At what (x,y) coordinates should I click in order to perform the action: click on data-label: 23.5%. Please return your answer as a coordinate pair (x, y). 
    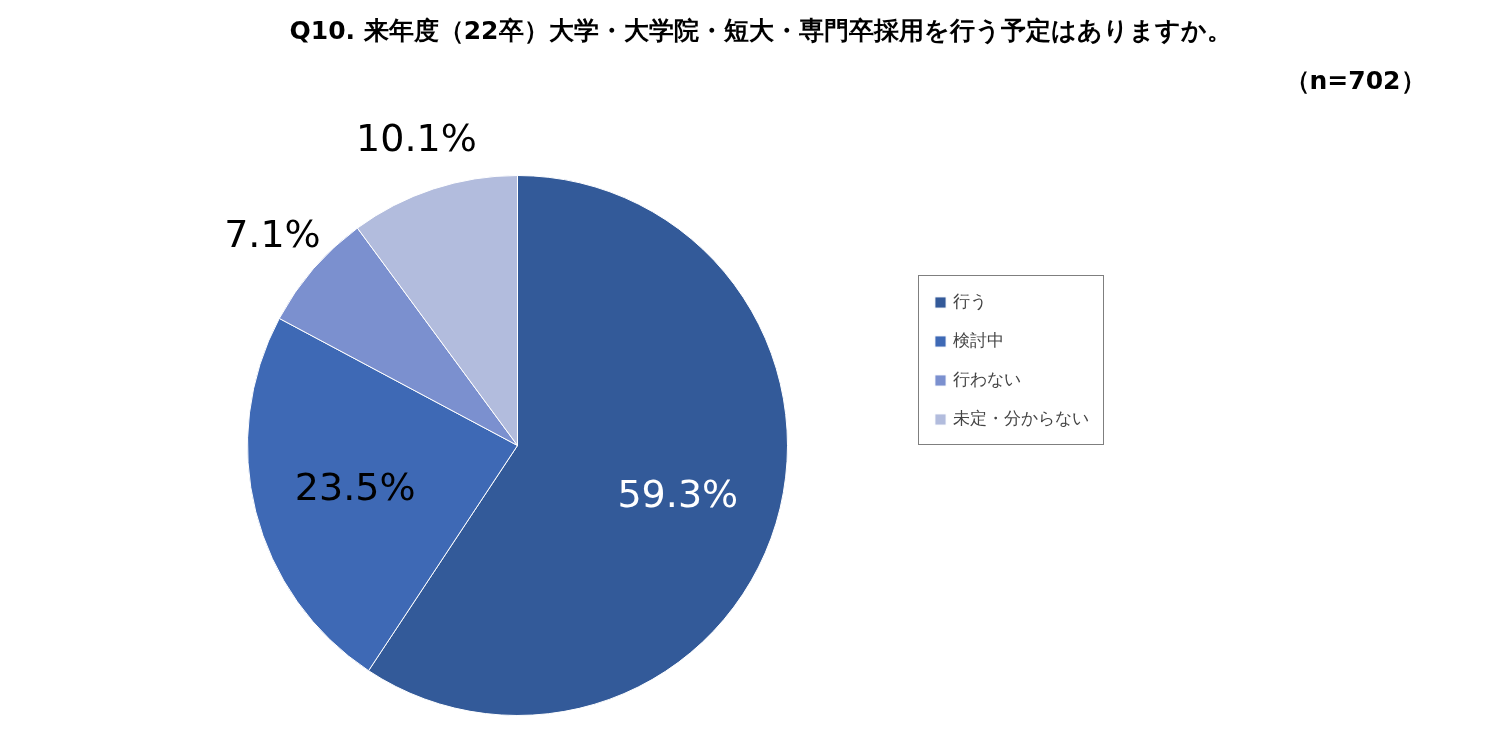
    Looking at the image, I should click on (355, 486).